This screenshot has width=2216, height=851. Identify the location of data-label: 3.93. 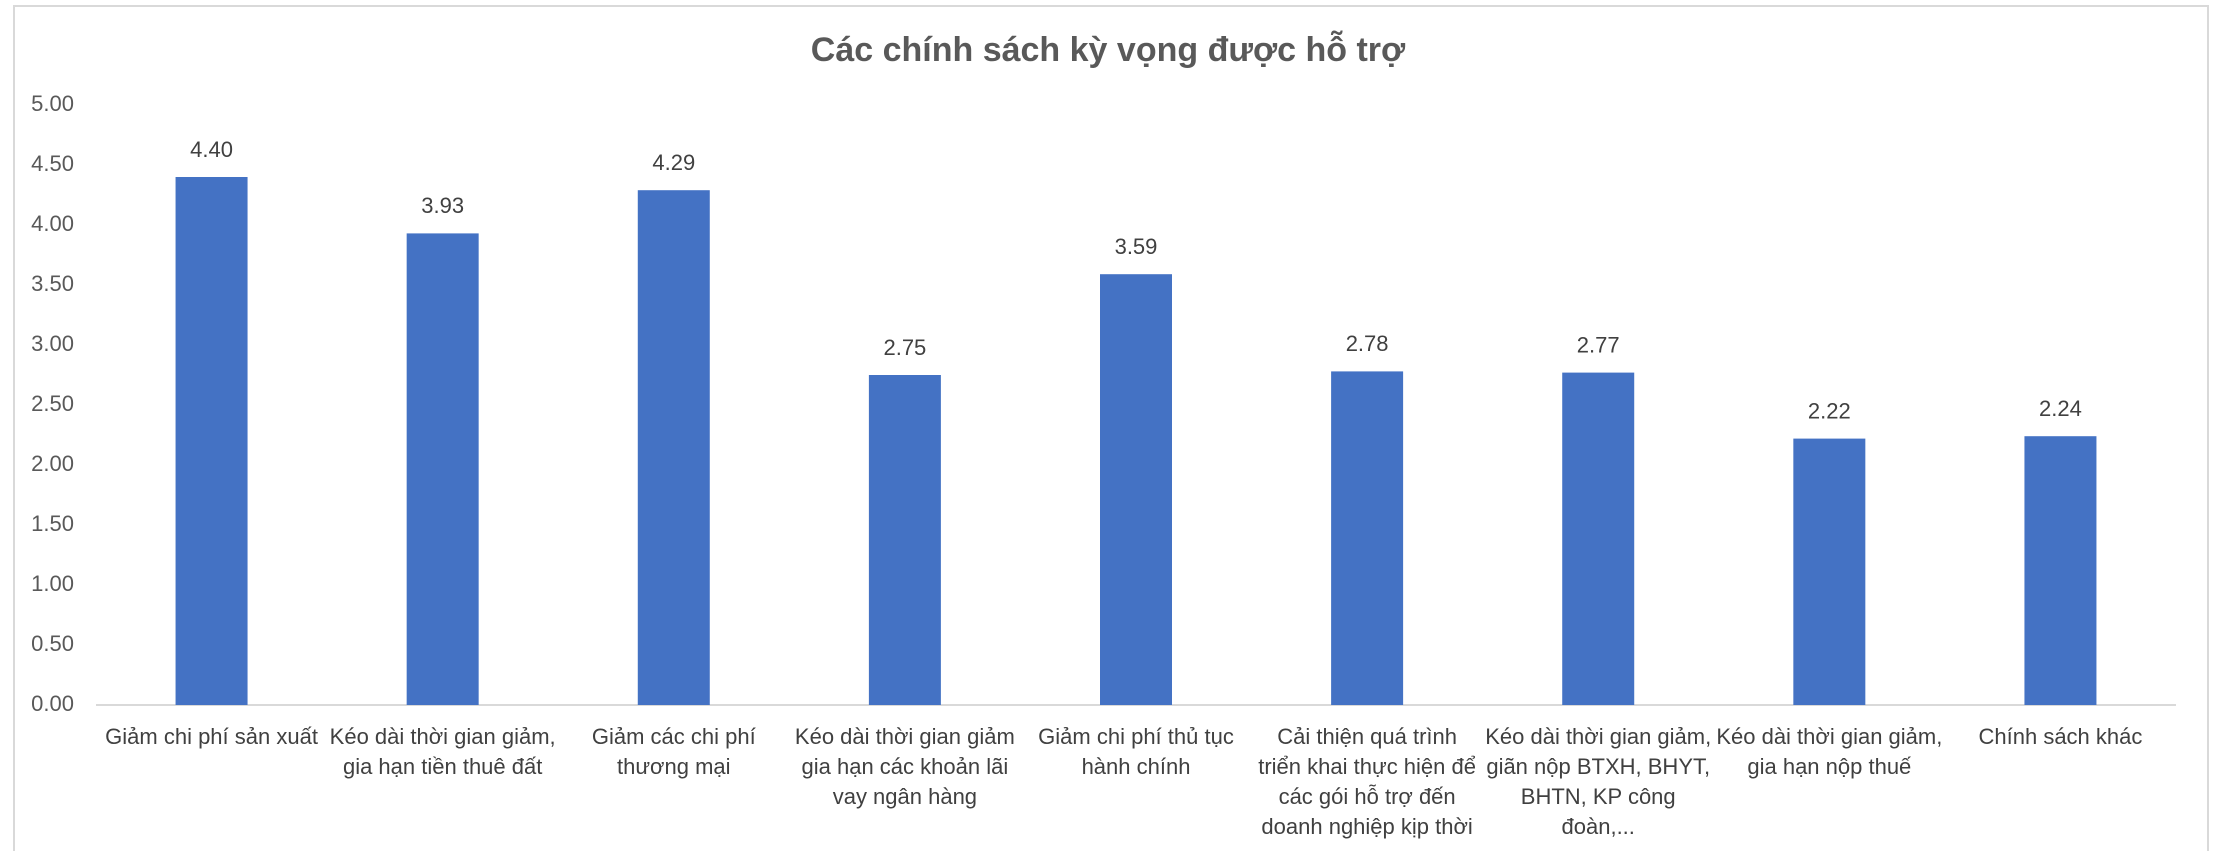
(442, 205).